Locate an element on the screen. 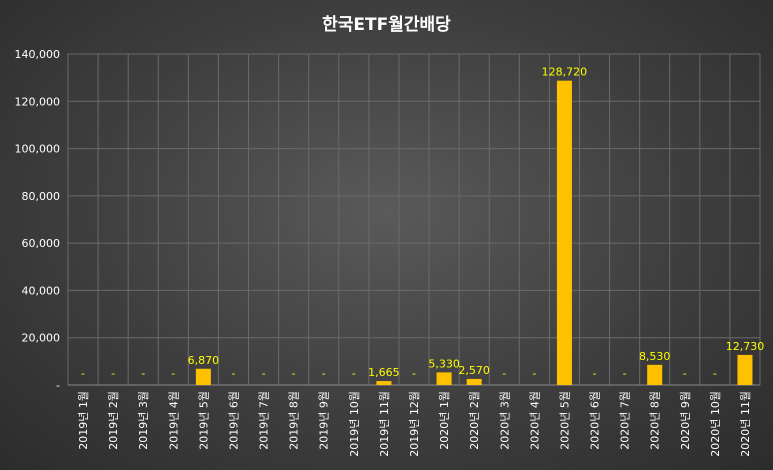 The width and height of the screenshot is (773, 470). x-tick-label: 2019년 9월 is located at coordinates (324, 420).